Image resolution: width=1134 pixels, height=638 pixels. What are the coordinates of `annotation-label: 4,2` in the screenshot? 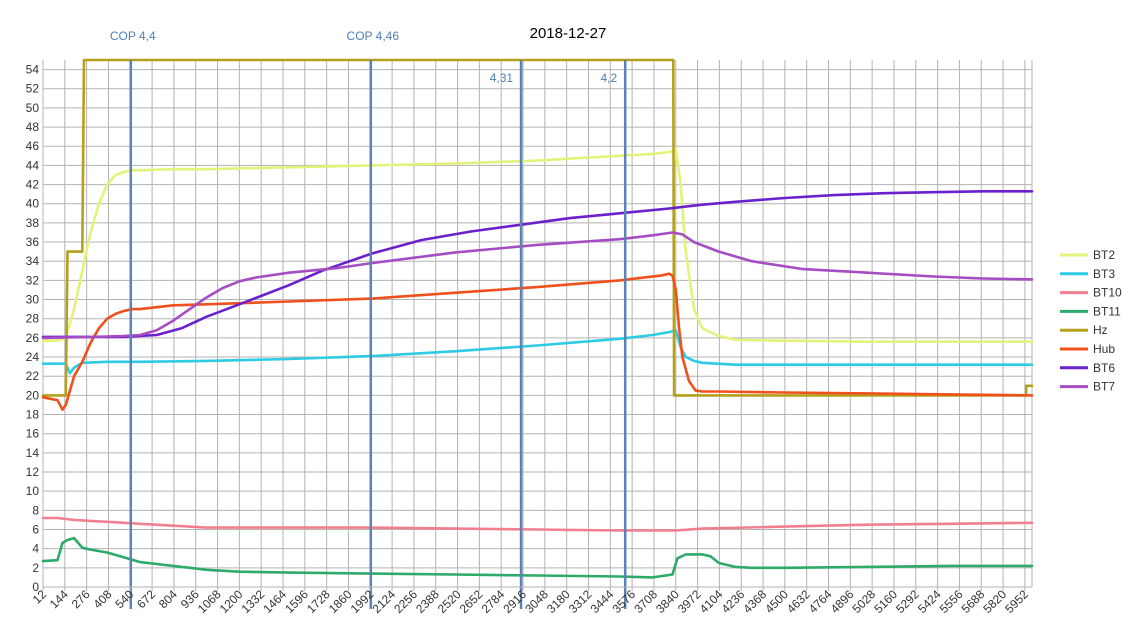 It's located at (609, 78).